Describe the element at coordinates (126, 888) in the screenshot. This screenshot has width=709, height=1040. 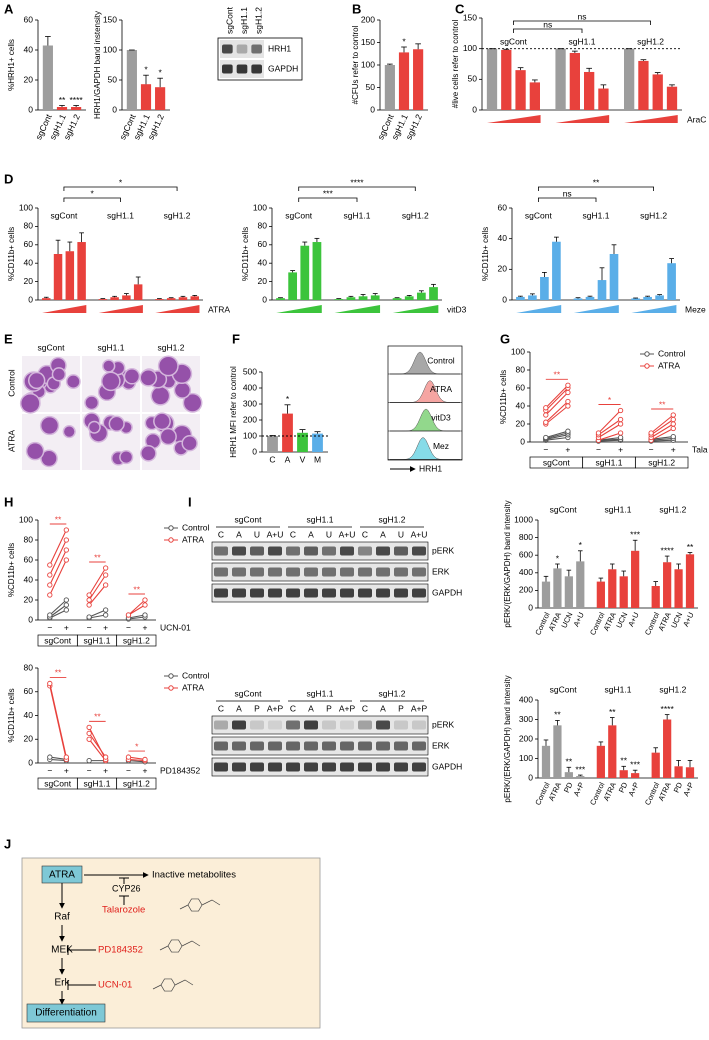
I see `enzyme-label: CYP26` at that location.